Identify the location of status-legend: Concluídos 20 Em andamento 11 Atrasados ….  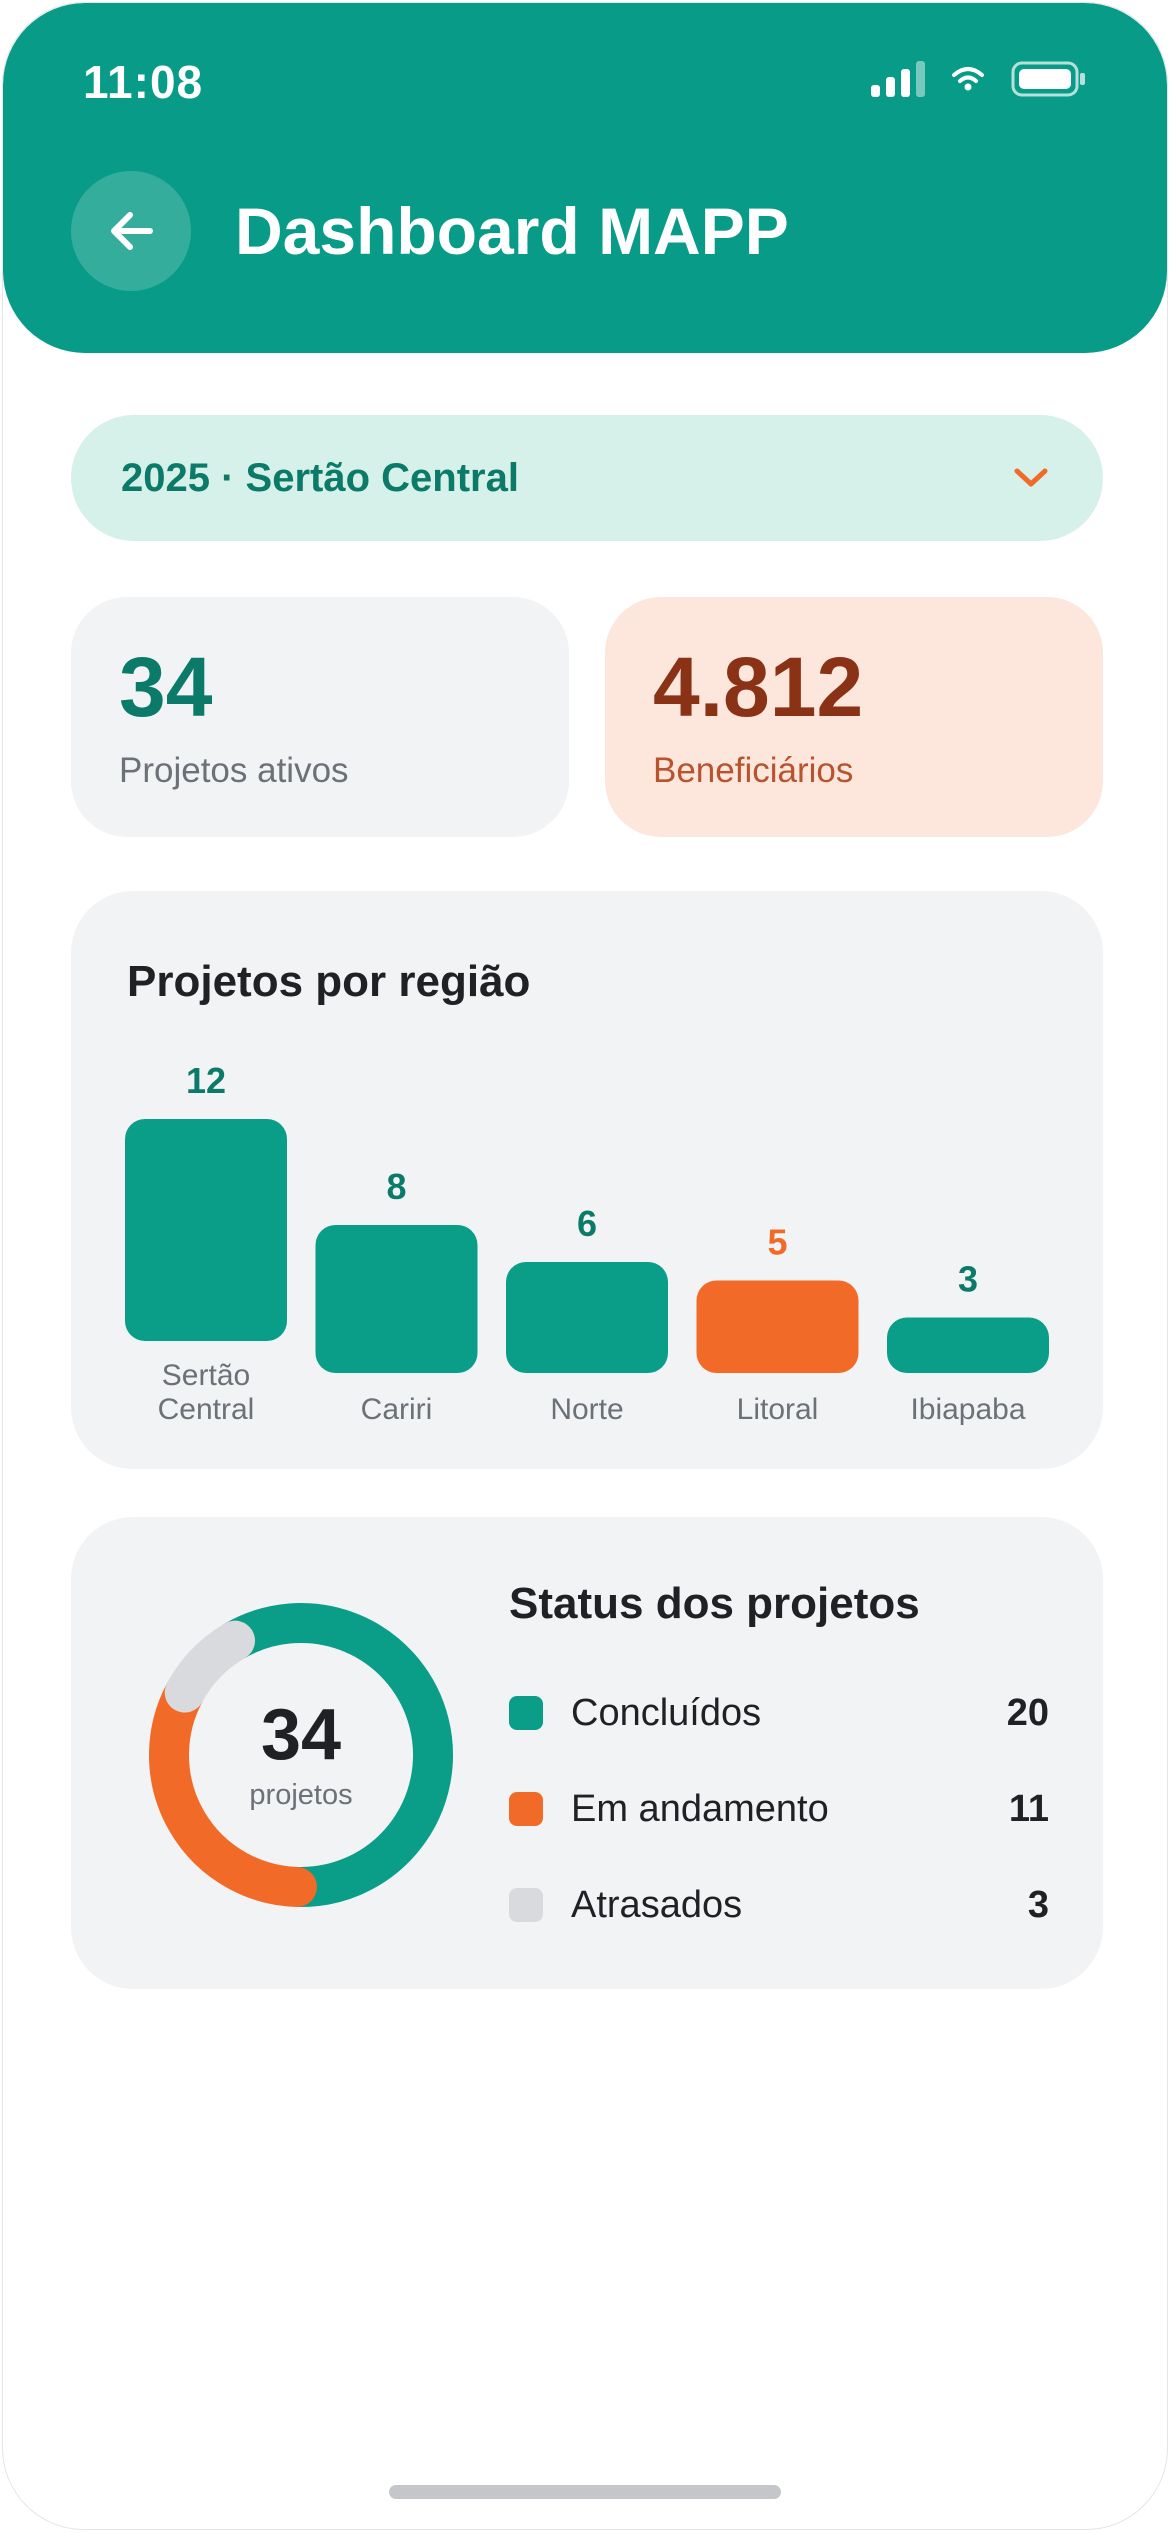
(779, 1809).